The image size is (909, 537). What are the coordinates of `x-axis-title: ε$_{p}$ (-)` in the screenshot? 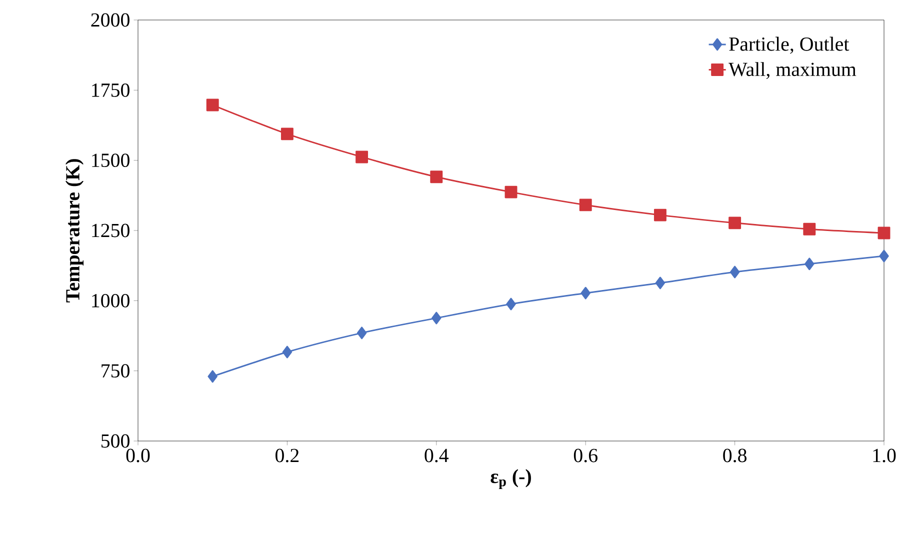 It's located at (510, 479).